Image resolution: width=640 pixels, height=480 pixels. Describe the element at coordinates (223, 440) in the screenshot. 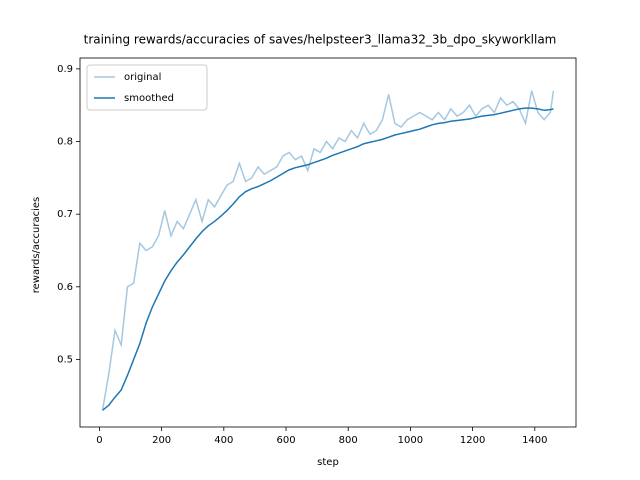

I see `x-tick-label: 400` at that location.